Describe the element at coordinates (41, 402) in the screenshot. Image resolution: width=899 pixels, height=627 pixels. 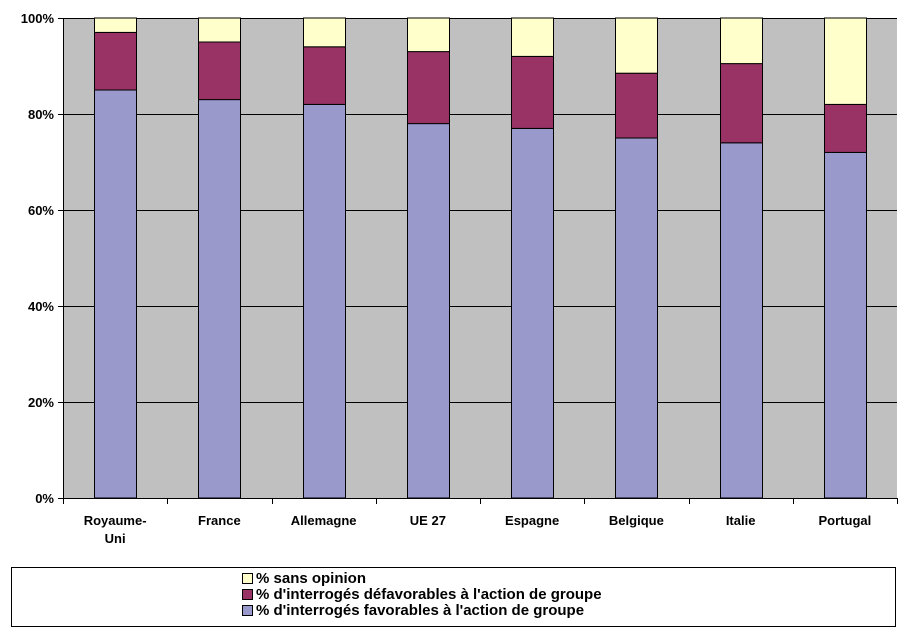
I see `y-tick-label: 20%` at that location.